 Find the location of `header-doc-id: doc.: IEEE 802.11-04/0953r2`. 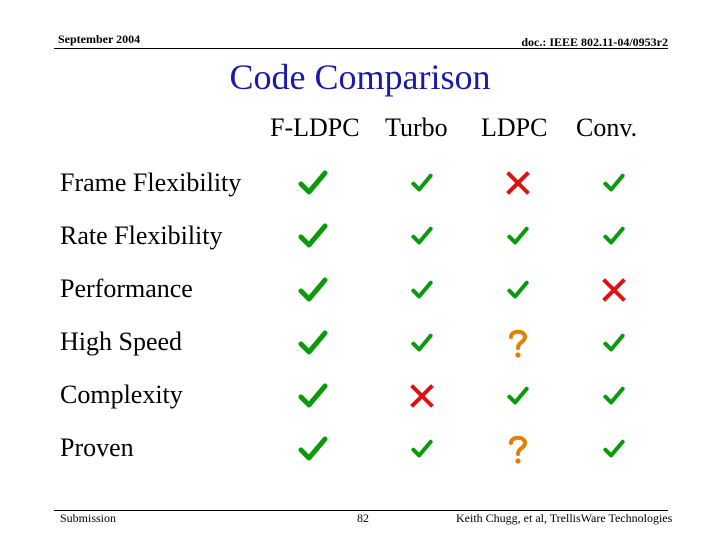

header-doc-id: doc.: IEEE 802.11-04/0953r2 is located at coordinates (594, 42).